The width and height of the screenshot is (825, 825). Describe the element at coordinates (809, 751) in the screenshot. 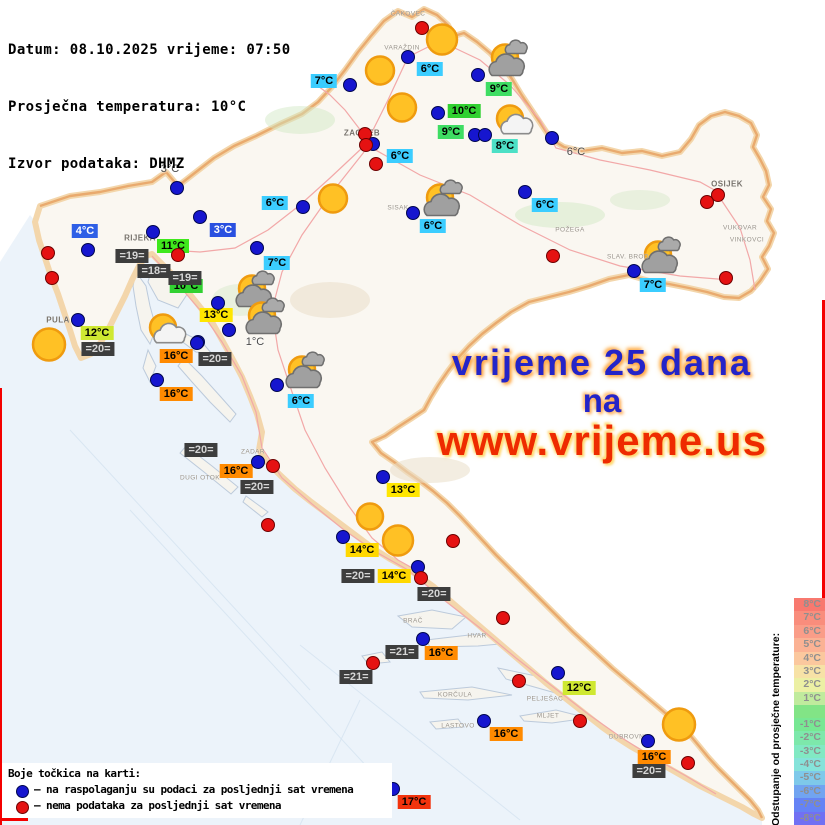

I see `scale-row: -3°C` at that location.